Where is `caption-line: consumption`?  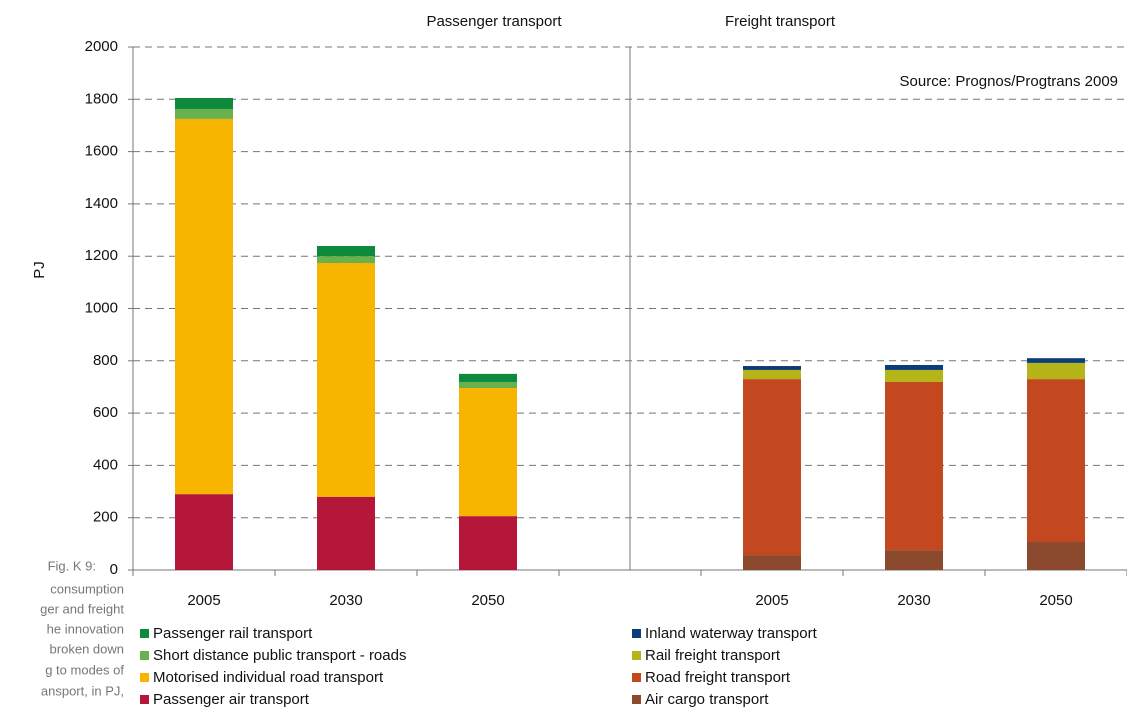 caption-line: consumption is located at coordinates (87, 588).